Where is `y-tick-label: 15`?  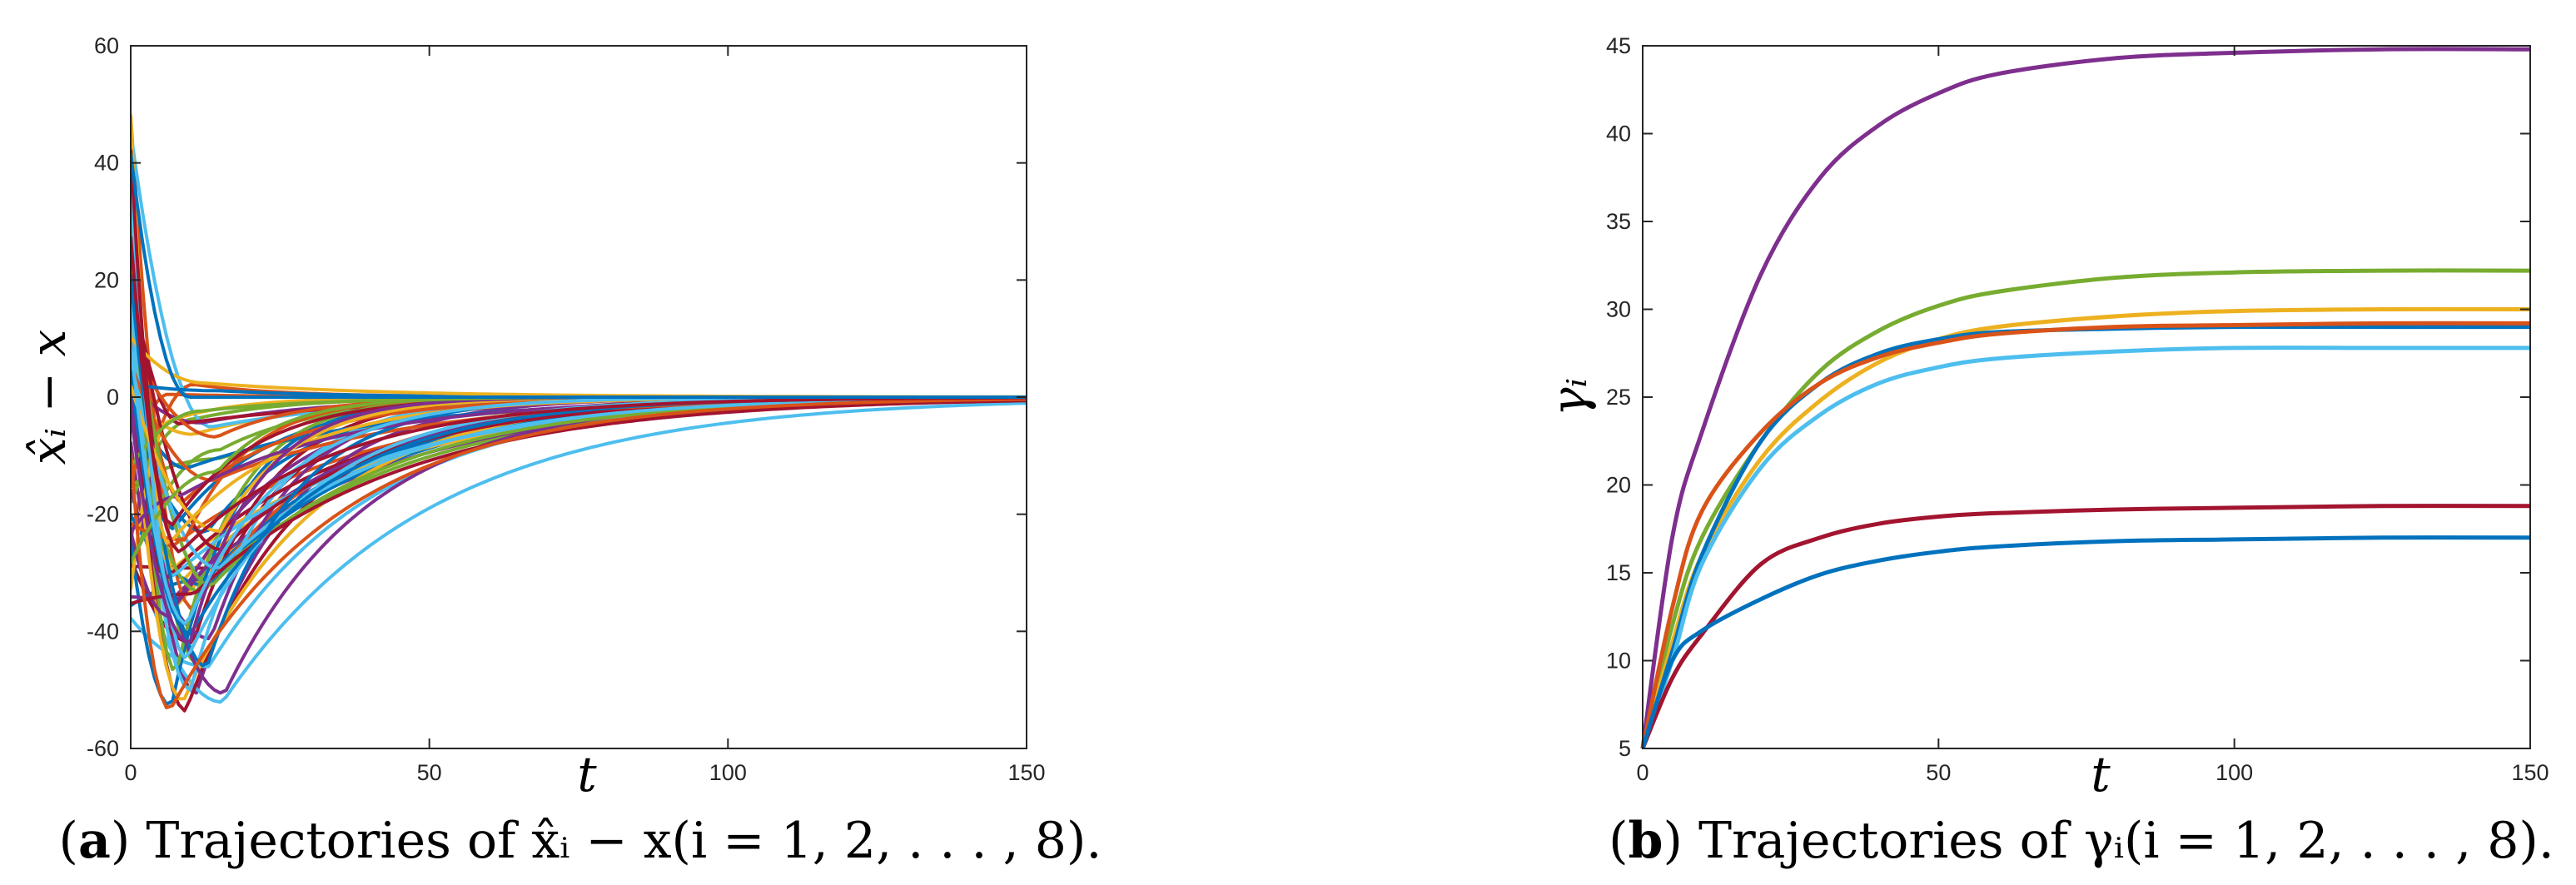 y-tick-label: 15 is located at coordinates (1618, 572).